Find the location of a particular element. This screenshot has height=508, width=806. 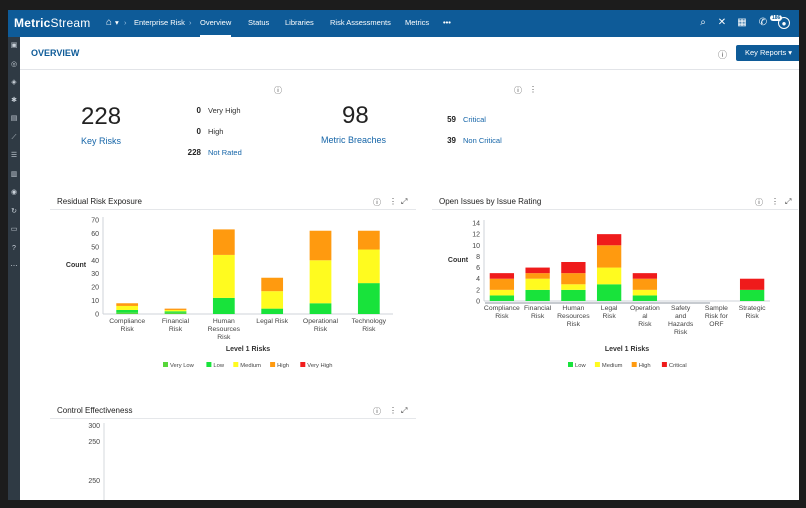

search-icon: ⌕ is located at coordinates (703, 22).